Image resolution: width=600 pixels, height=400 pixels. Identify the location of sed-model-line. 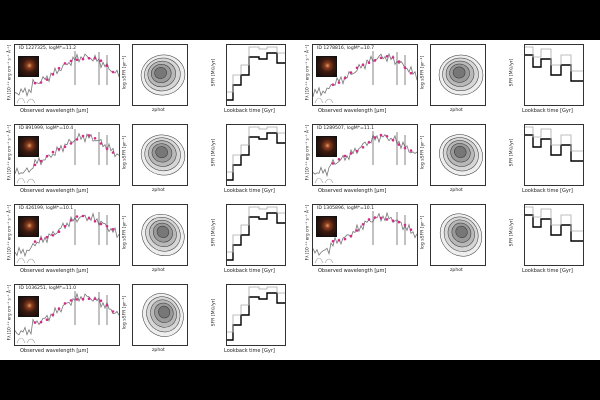
(67, 75).